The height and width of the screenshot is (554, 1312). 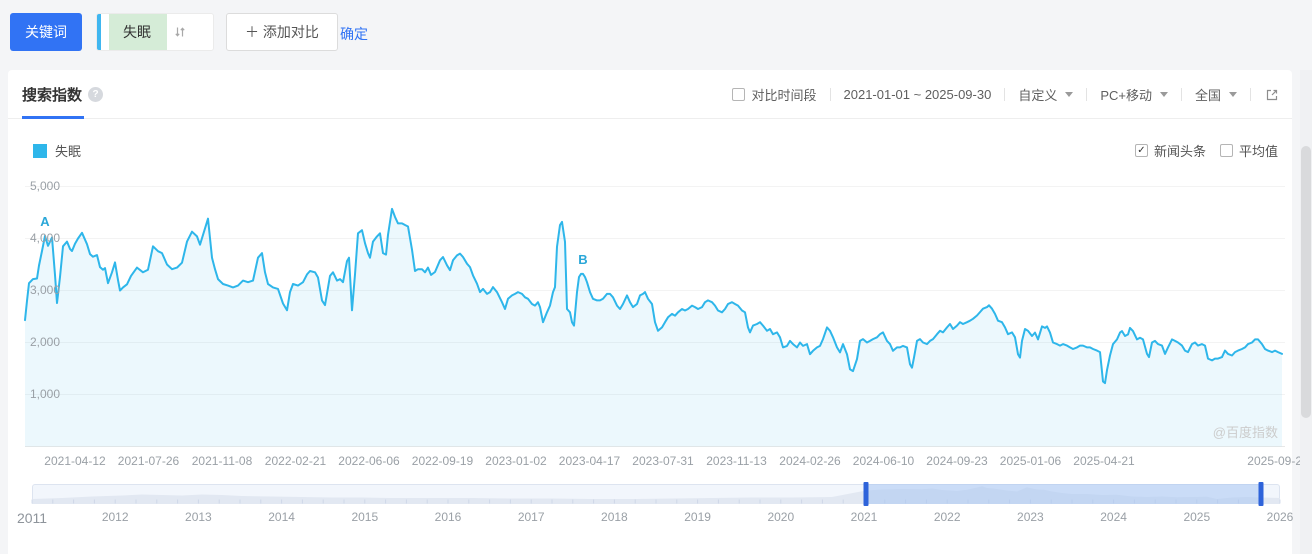 I want to click on date-range-control: 2021-01-01 ~ 2025-09-30, so click(x=918, y=94).